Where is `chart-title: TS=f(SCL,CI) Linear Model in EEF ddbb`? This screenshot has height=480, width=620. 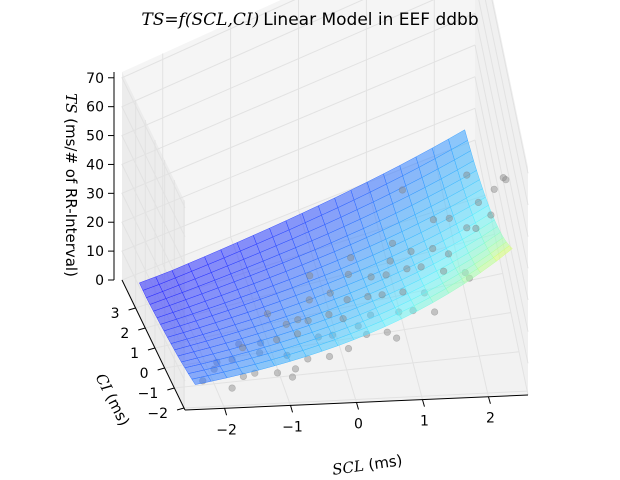 chart-title: TS=f(SCL,CI) Linear Model in EEF ddbb is located at coordinates (310, 20).